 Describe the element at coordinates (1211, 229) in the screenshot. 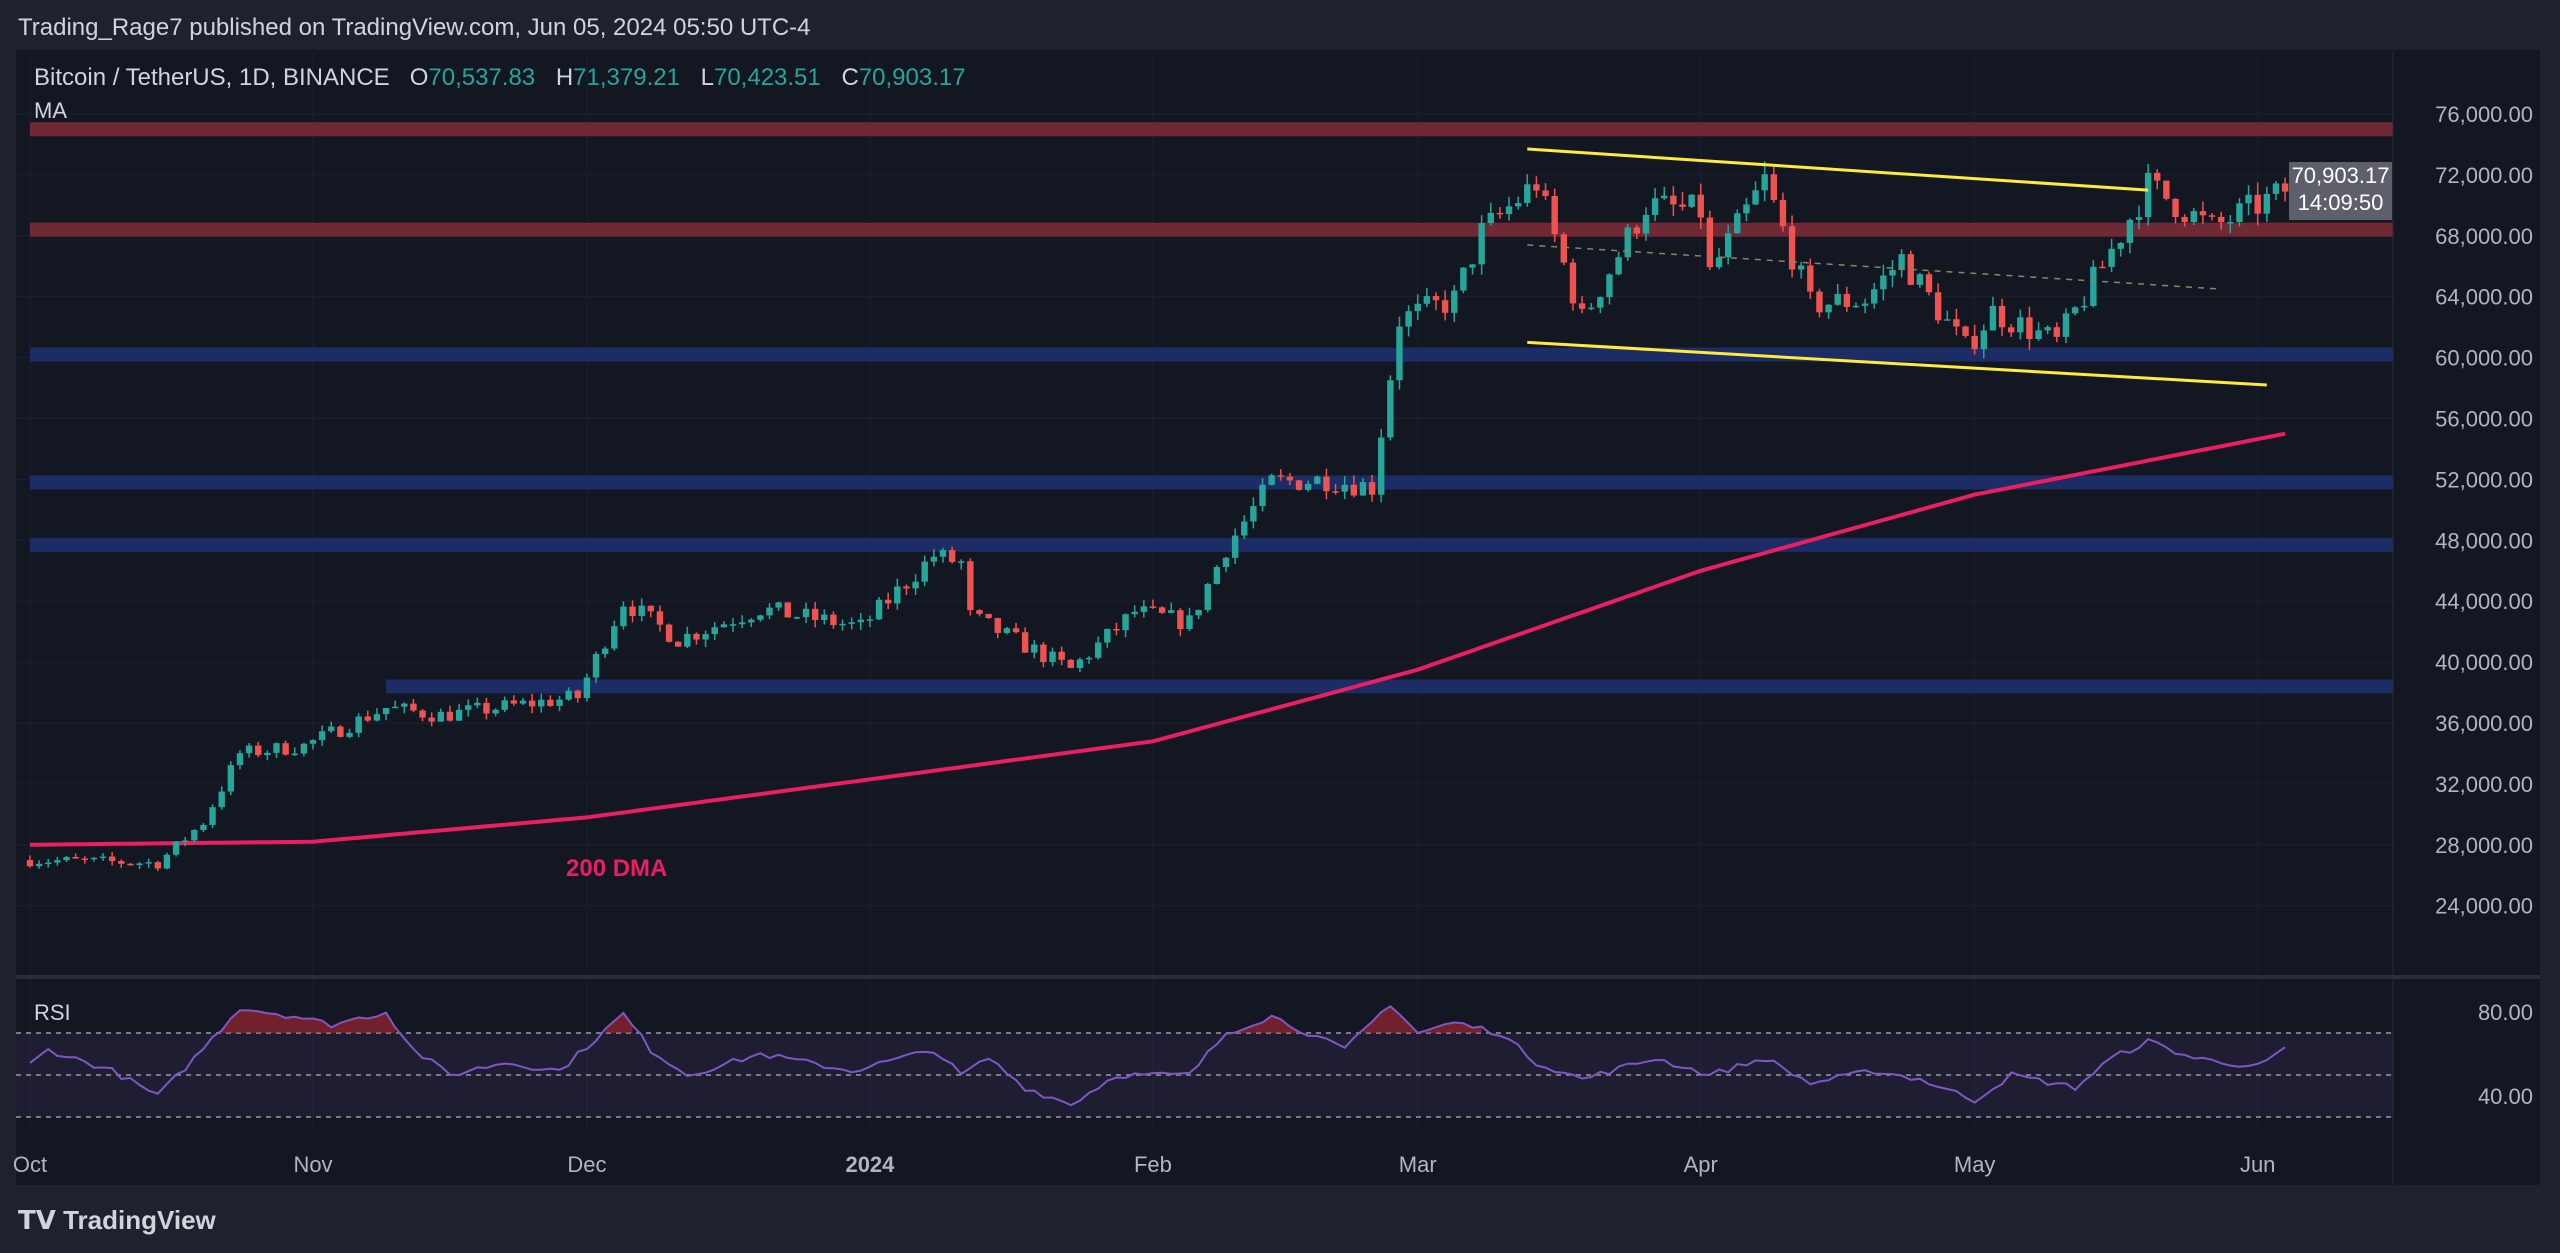

I see `resistance-zone` at that location.